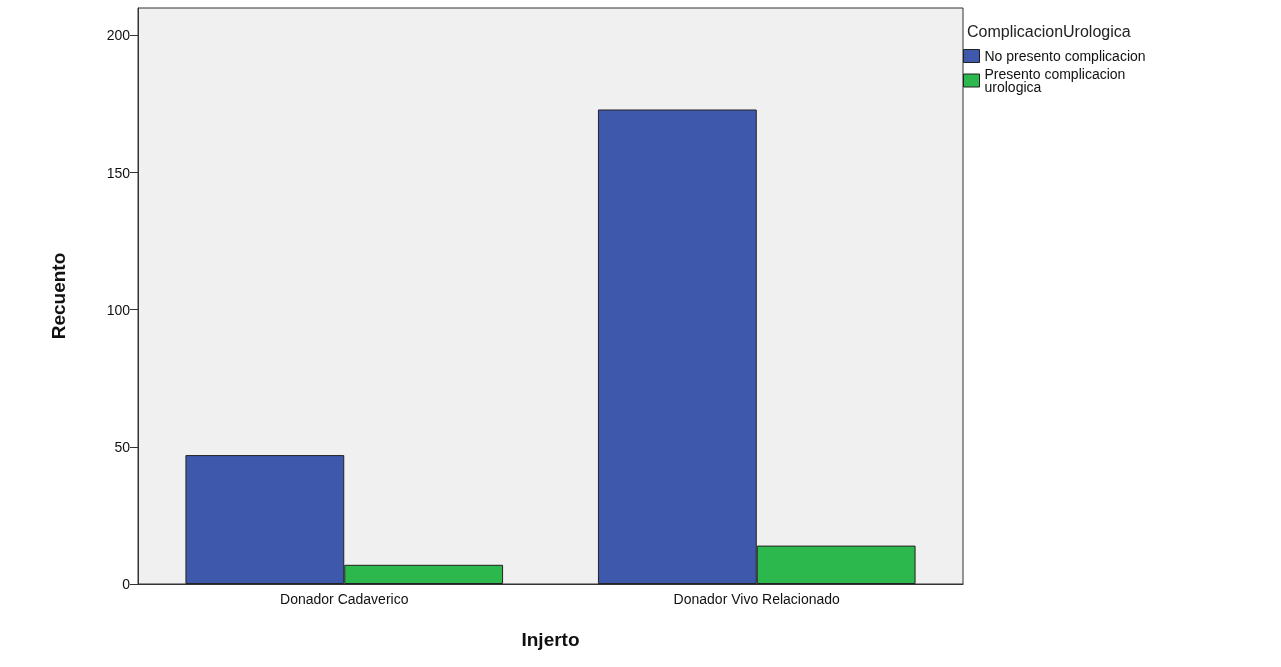  Describe the element at coordinates (1057, 80) in the screenshot. I see `legend-label: Presento complicacion urologica` at that location.